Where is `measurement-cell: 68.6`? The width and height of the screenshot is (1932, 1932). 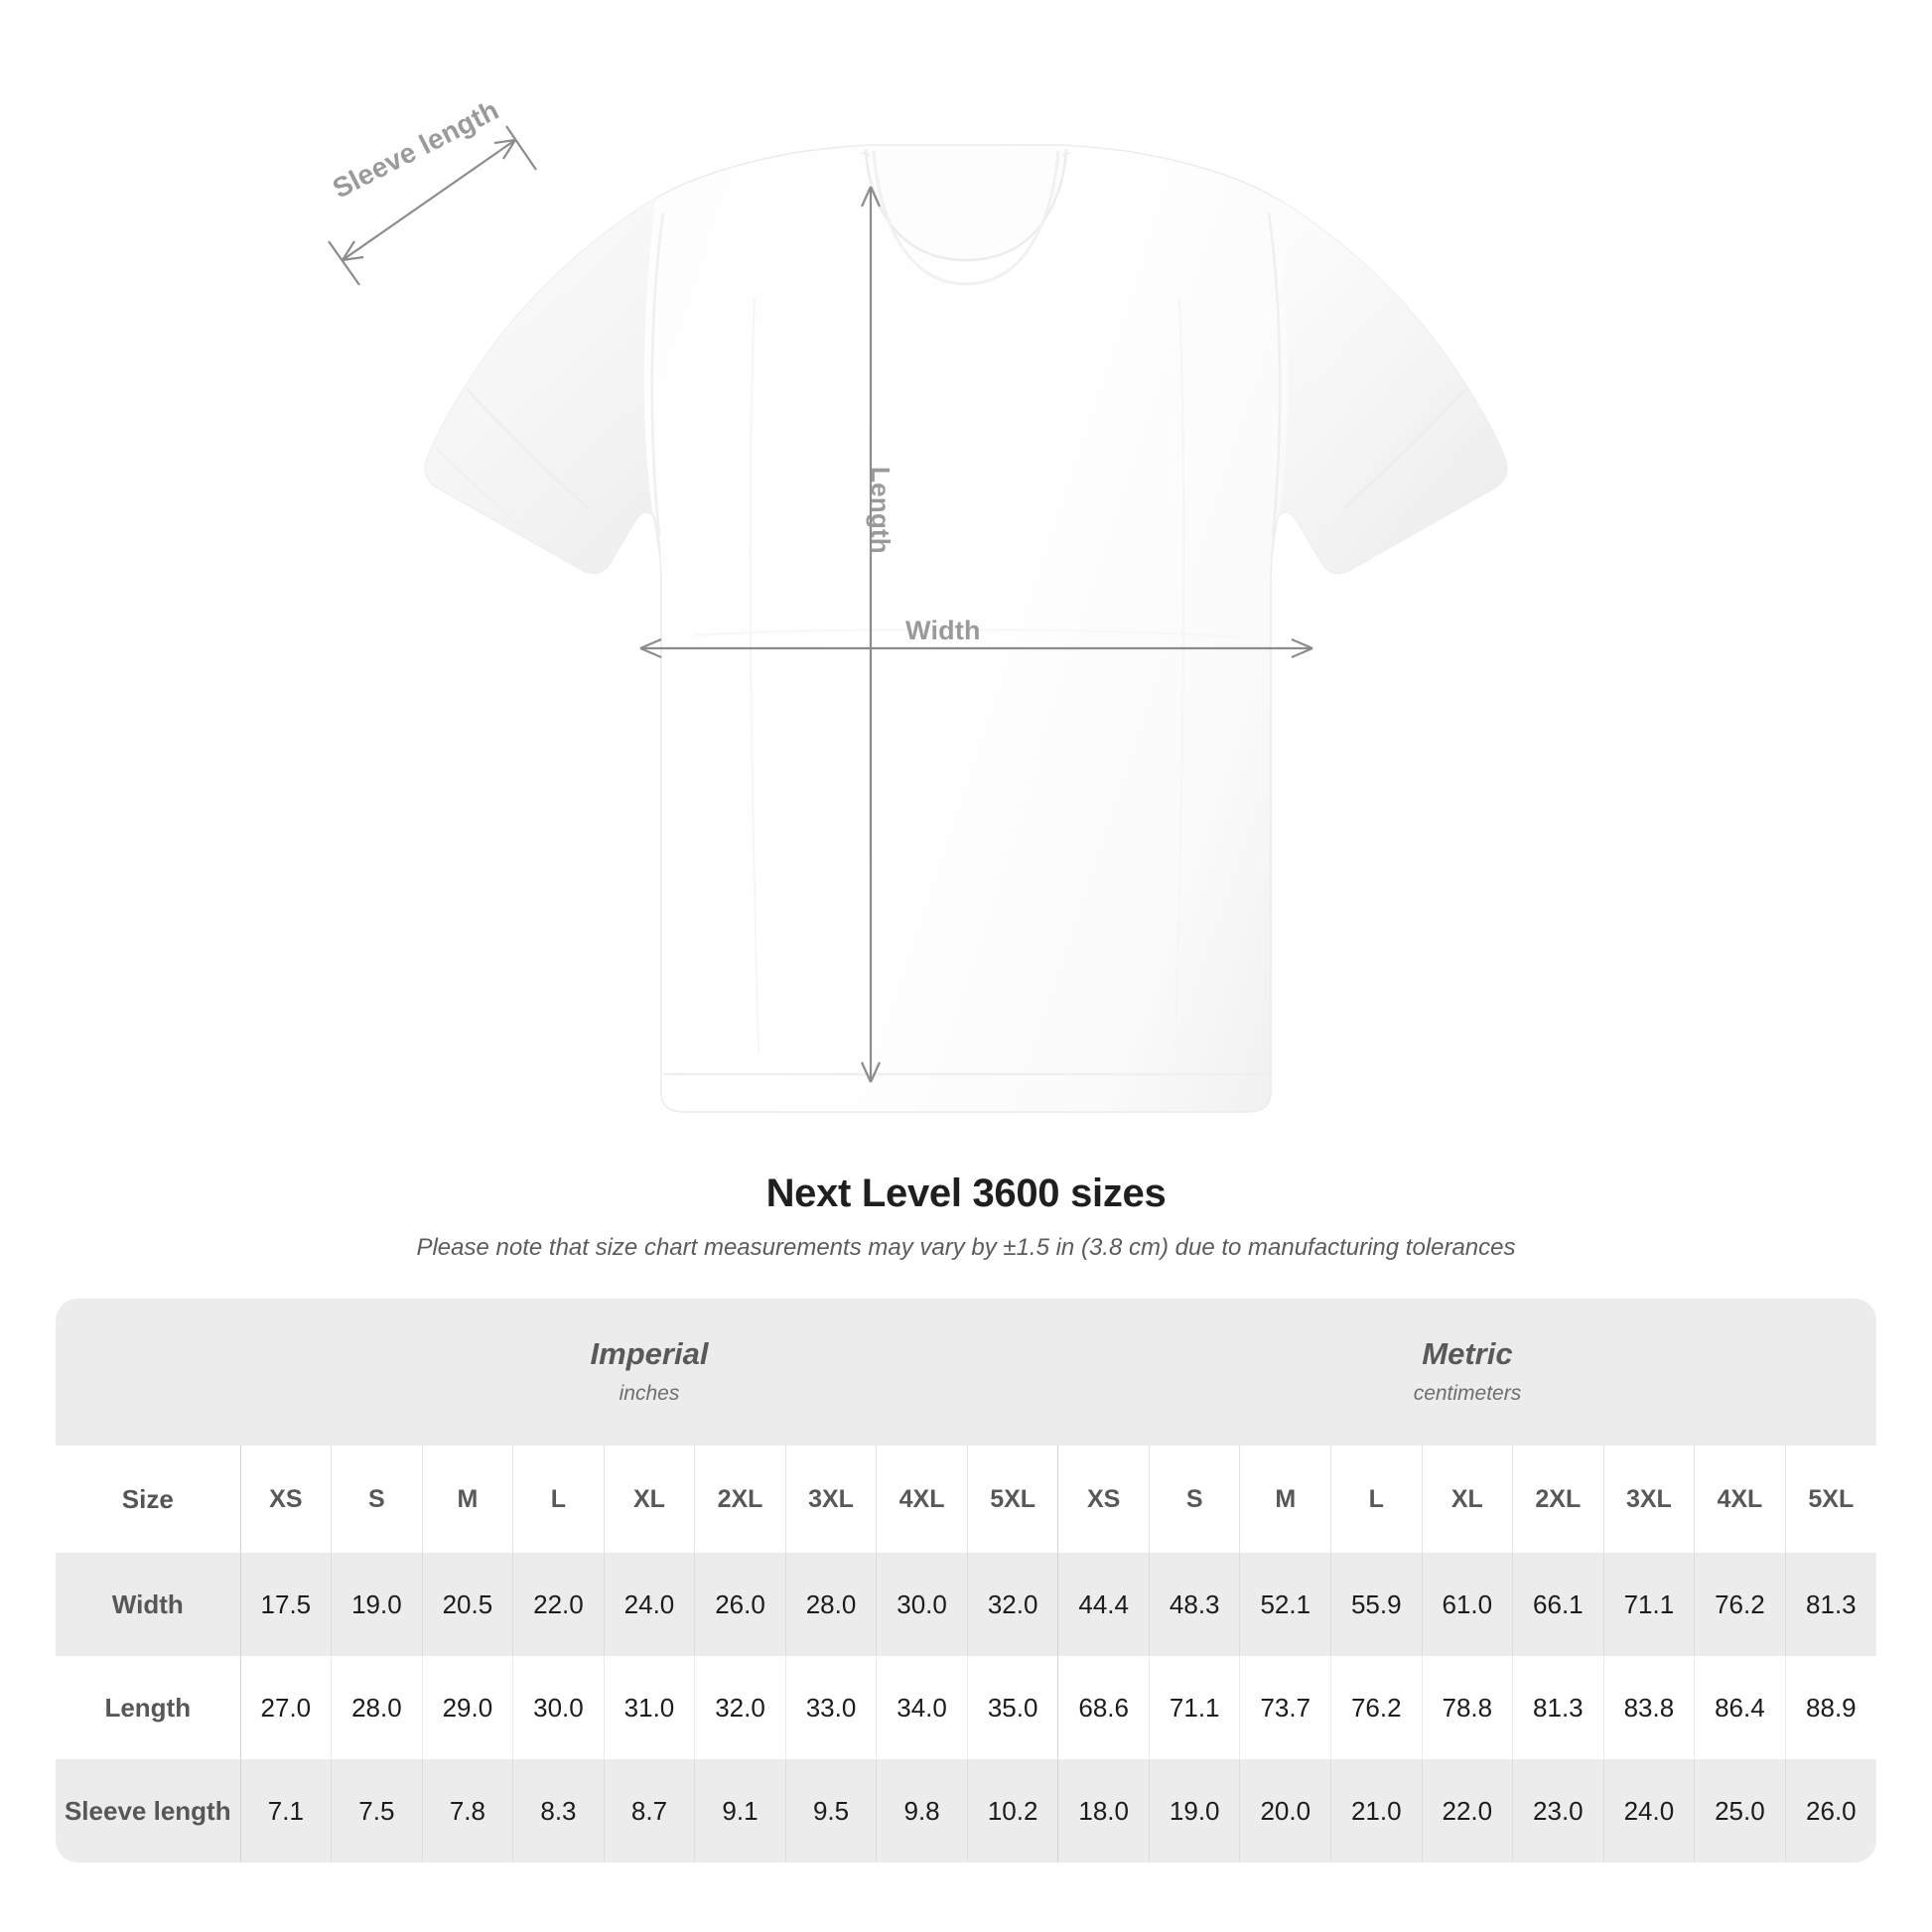
measurement-cell: 68.6 is located at coordinates (1103, 1708).